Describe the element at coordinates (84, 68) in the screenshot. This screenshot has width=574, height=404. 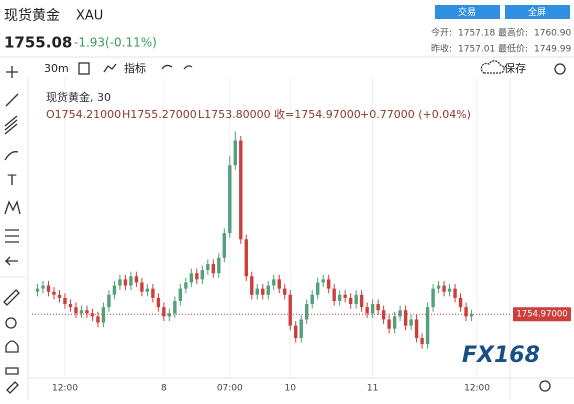
I see `chart-type-icon` at that location.